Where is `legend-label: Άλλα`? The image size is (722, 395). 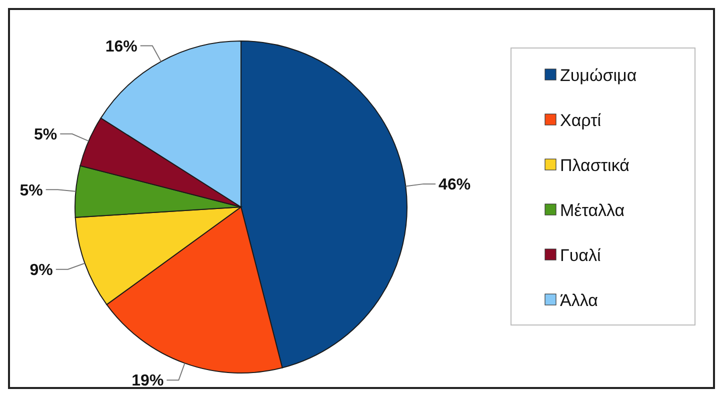
legend-label: Άλλα is located at coordinates (579, 300).